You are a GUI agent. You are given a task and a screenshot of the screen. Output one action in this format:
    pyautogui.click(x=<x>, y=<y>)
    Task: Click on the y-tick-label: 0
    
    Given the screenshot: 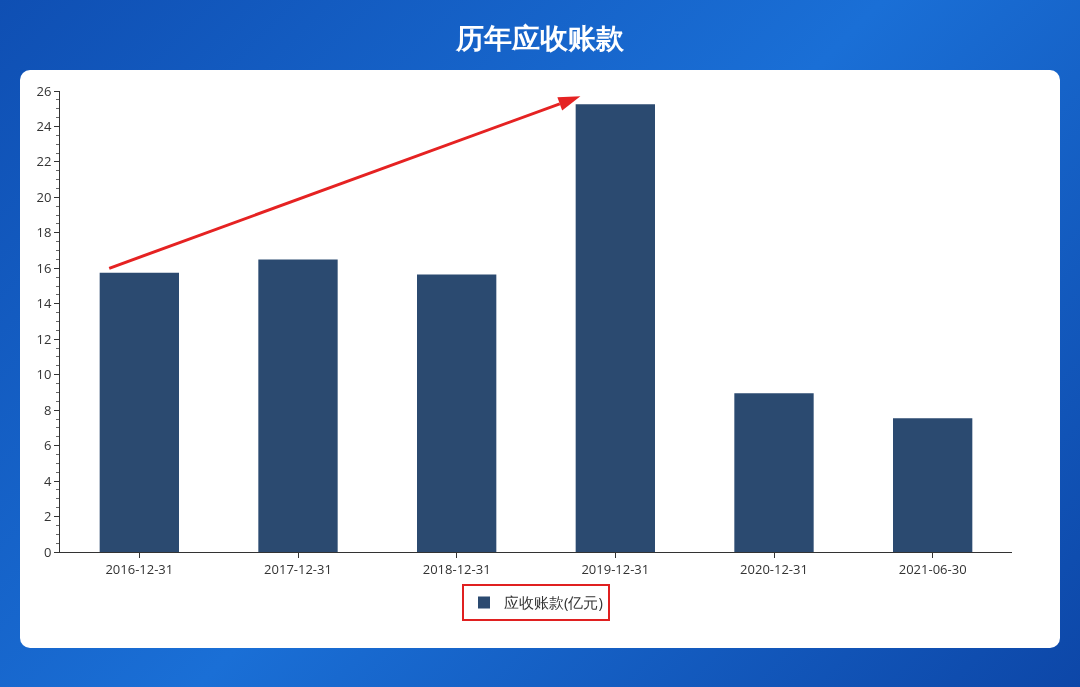 What is the action you would take?
    pyautogui.click(x=47, y=551)
    